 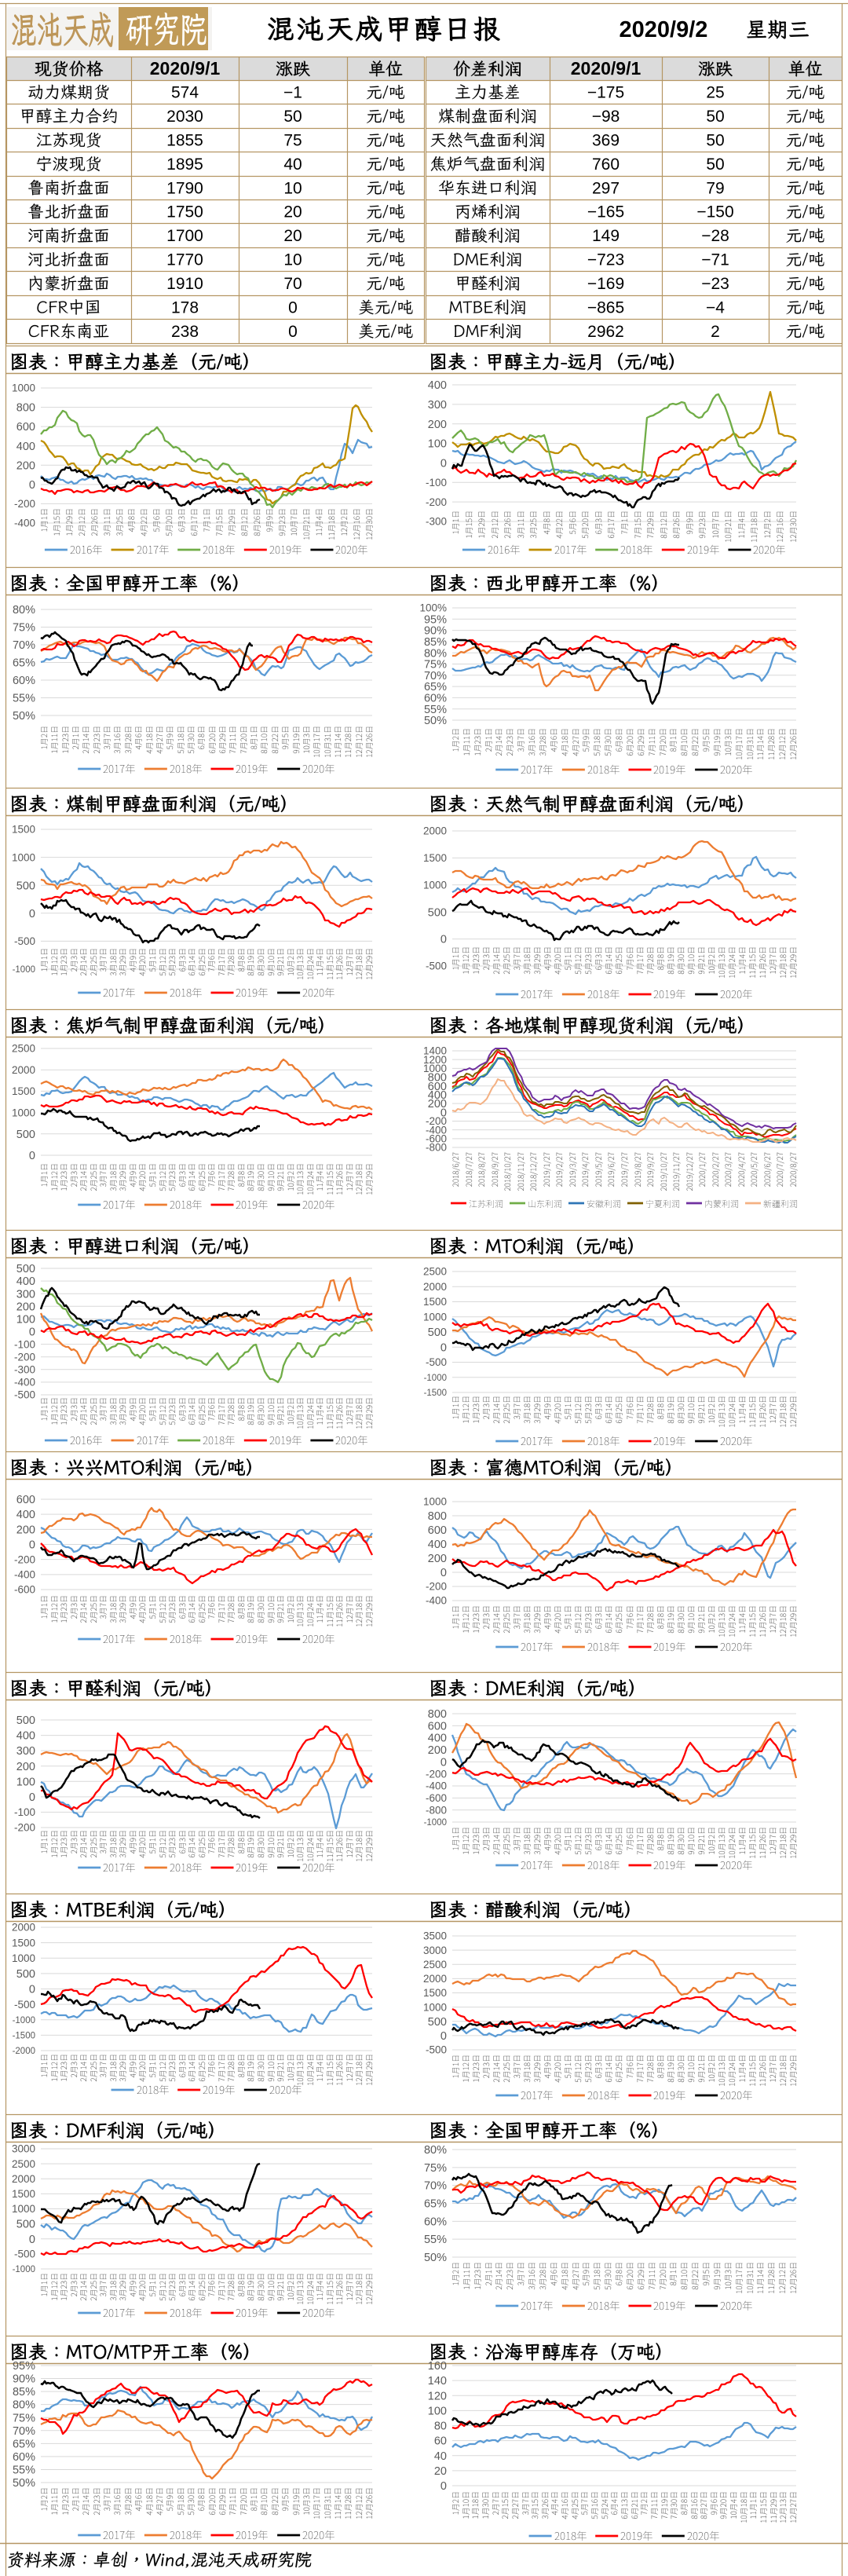 I want to click on svg-text: -1500, so click(x=436, y=1394).